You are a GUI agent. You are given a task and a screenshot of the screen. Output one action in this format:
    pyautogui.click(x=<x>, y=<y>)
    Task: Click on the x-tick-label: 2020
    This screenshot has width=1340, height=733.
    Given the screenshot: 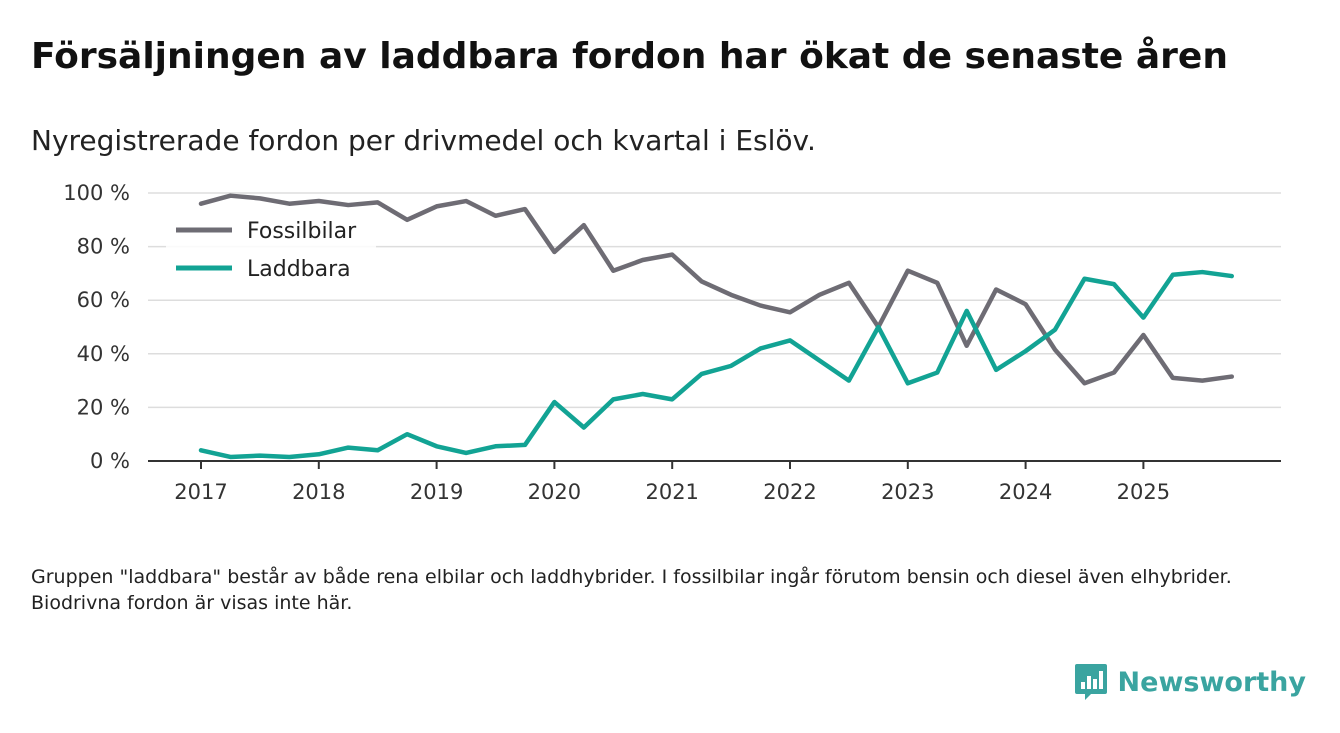 What is the action you would take?
    pyautogui.click(x=554, y=492)
    